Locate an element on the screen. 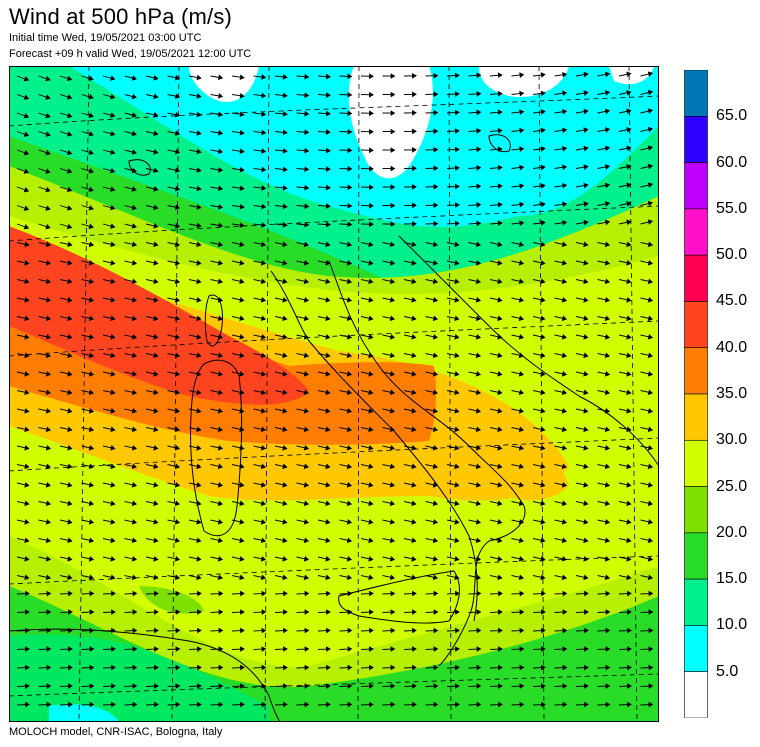 The image size is (760, 747). colorbar-tick-label: 35.0 is located at coordinates (732, 393).